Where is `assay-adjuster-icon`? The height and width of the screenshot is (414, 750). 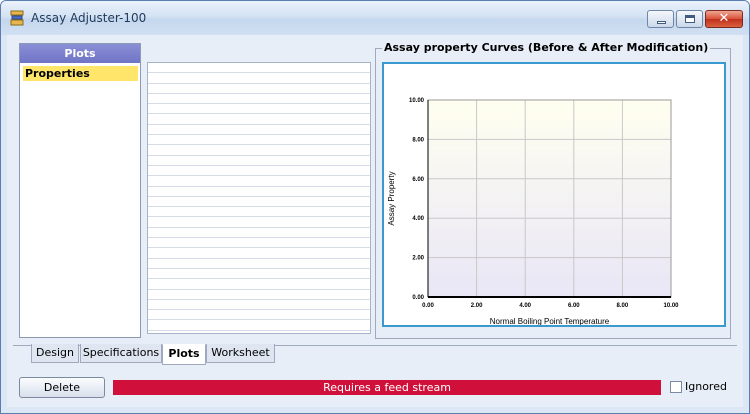
assay-adjuster-icon is located at coordinates (17, 18).